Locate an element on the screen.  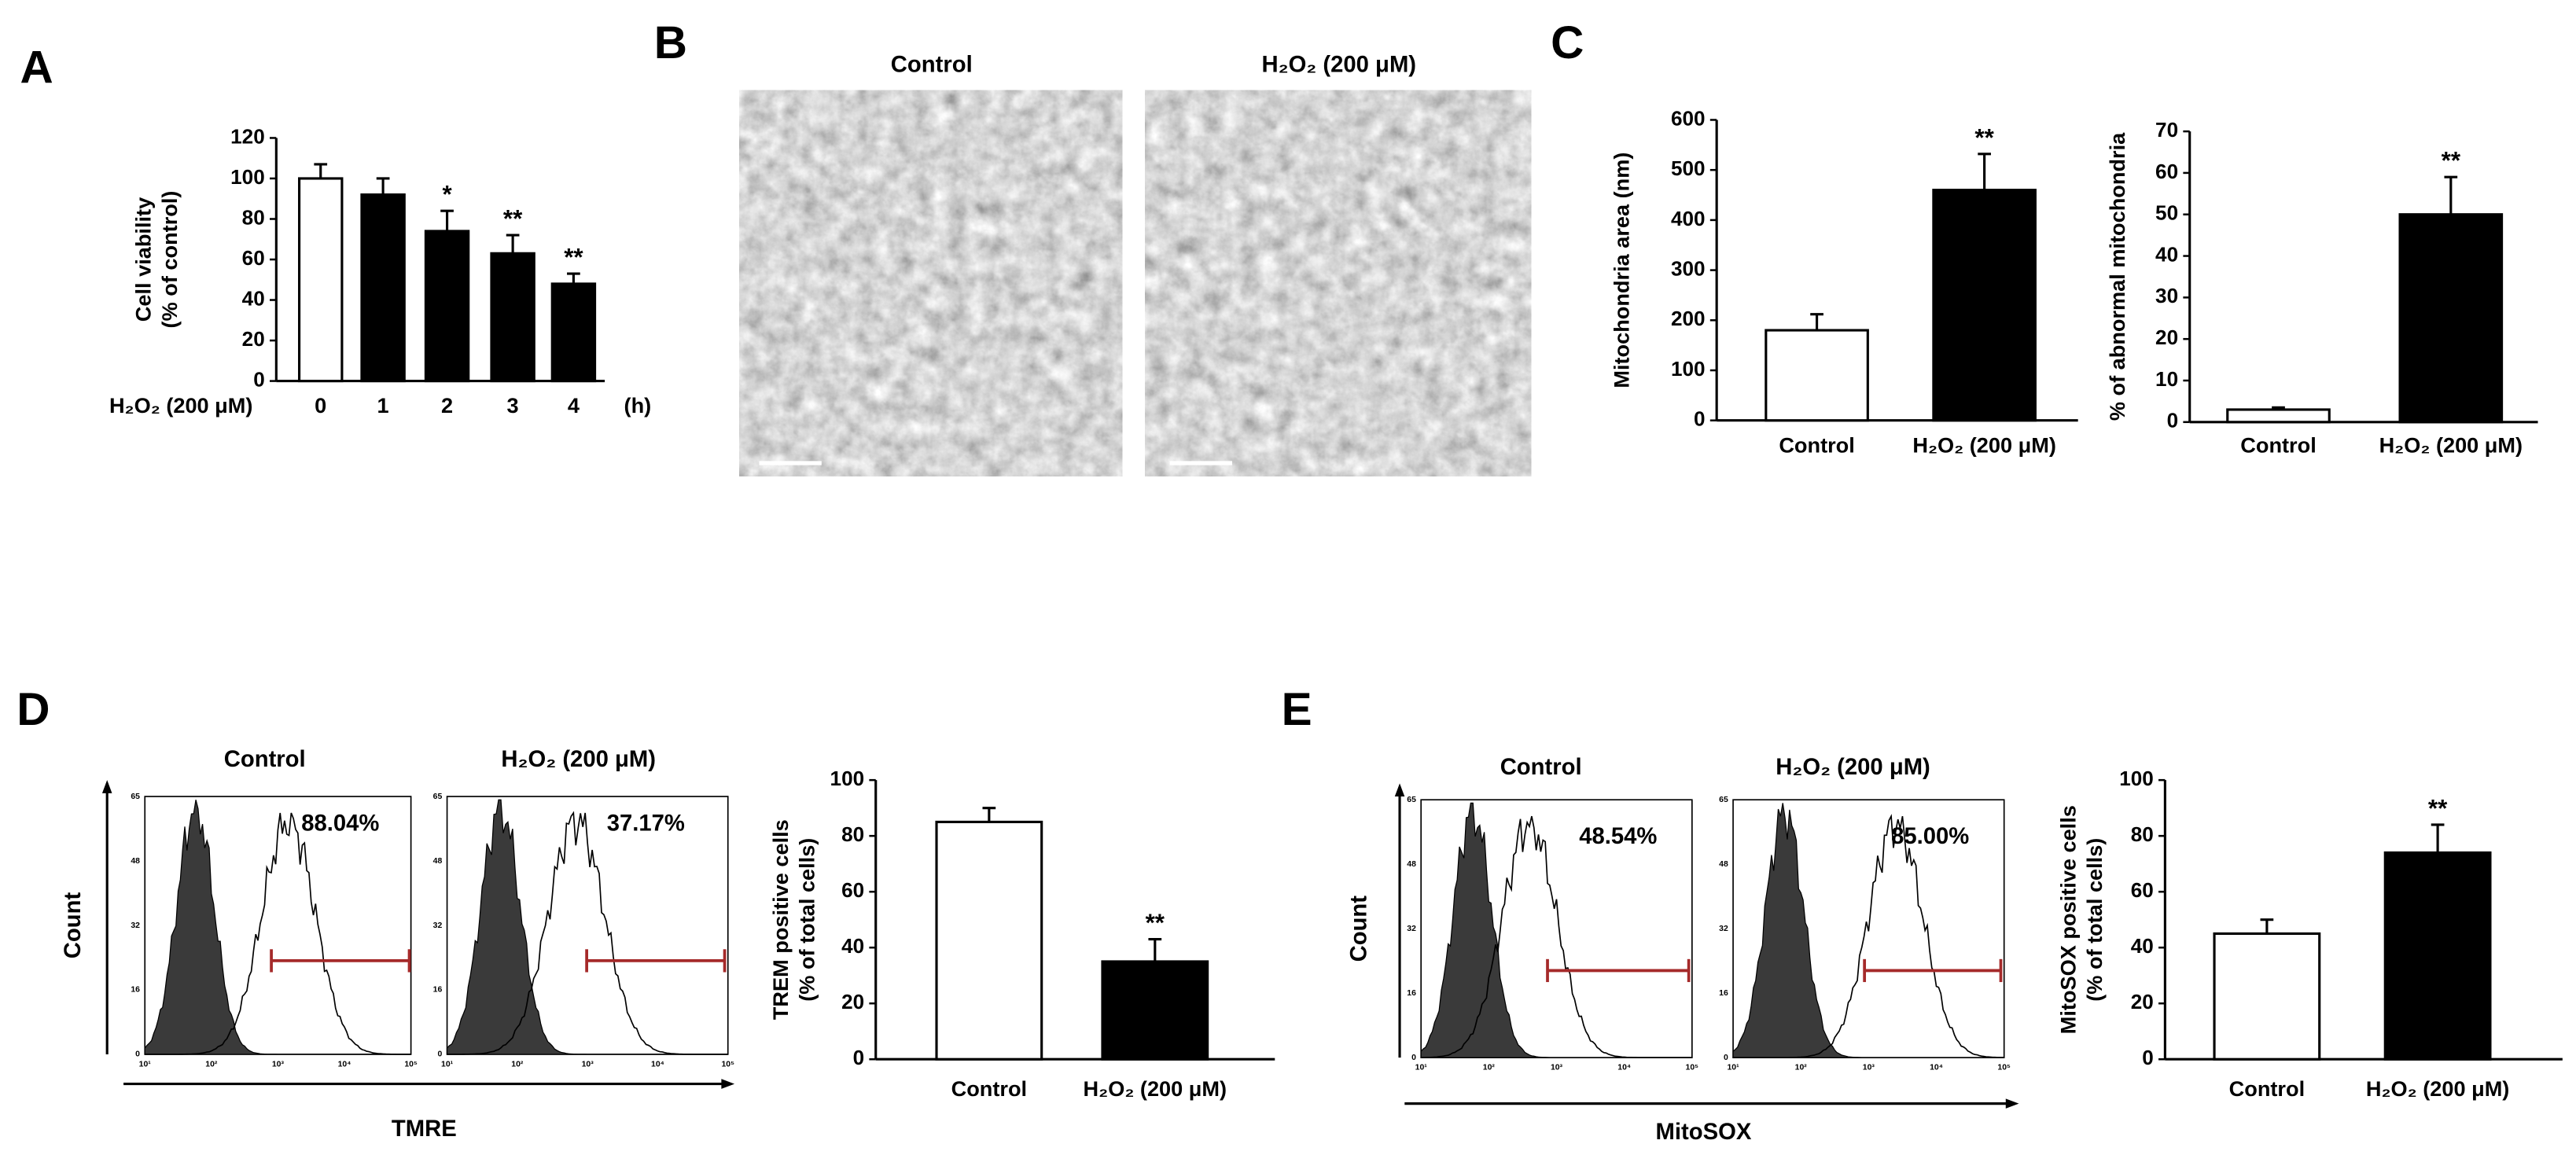
y-tick-label: 600 is located at coordinates (1688, 118).